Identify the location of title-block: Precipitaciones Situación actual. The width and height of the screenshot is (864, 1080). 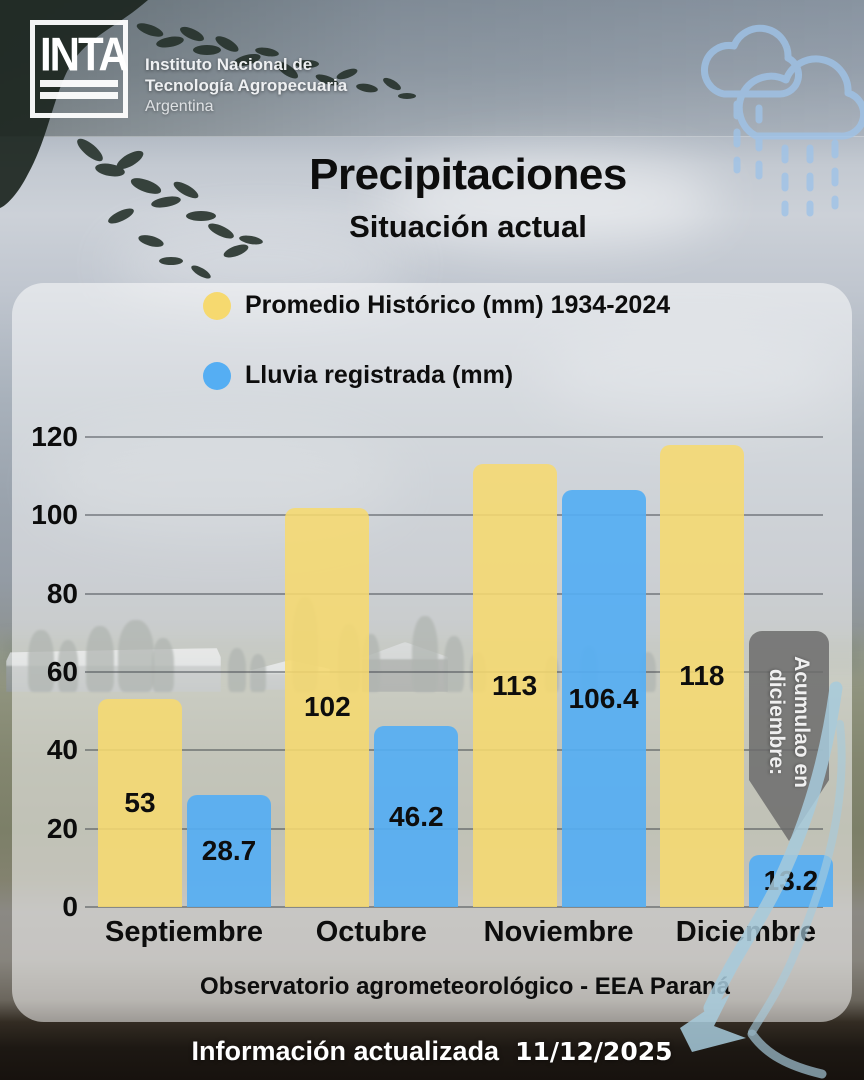
(468, 197).